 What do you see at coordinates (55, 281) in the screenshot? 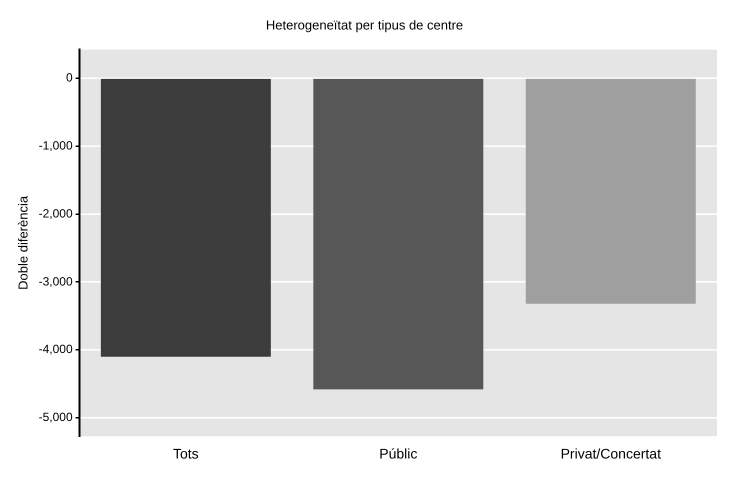
I see `y-tick-label: -3,000` at bounding box center [55, 281].